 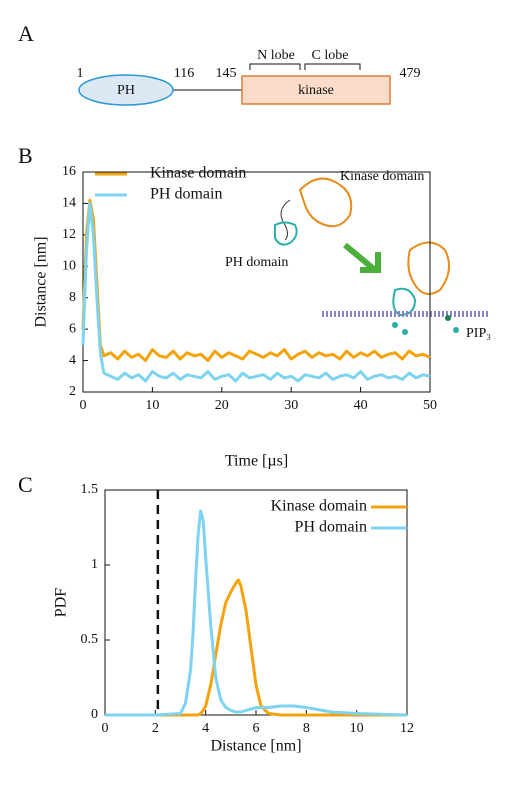 I want to click on y-tick-label: 4, so click(x=72, y=360).